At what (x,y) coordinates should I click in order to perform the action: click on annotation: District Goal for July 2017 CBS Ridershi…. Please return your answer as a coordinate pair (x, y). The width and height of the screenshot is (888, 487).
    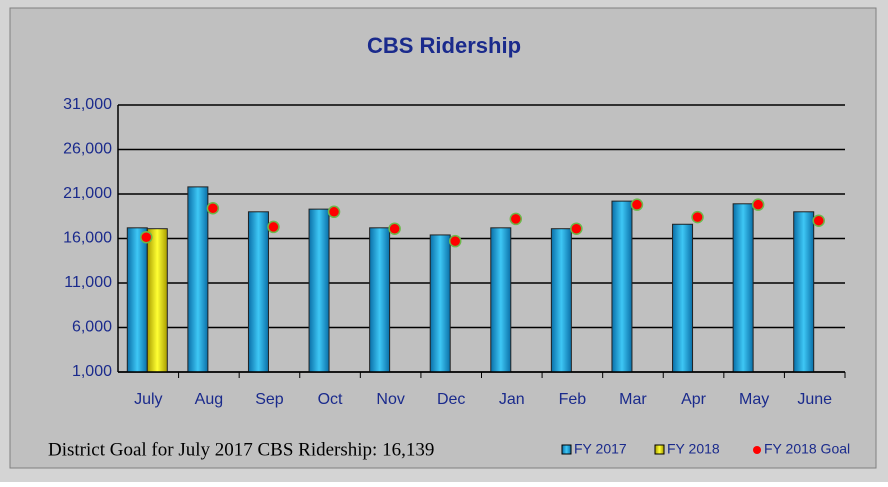
    Looking at the image, I should click on (241, 449).